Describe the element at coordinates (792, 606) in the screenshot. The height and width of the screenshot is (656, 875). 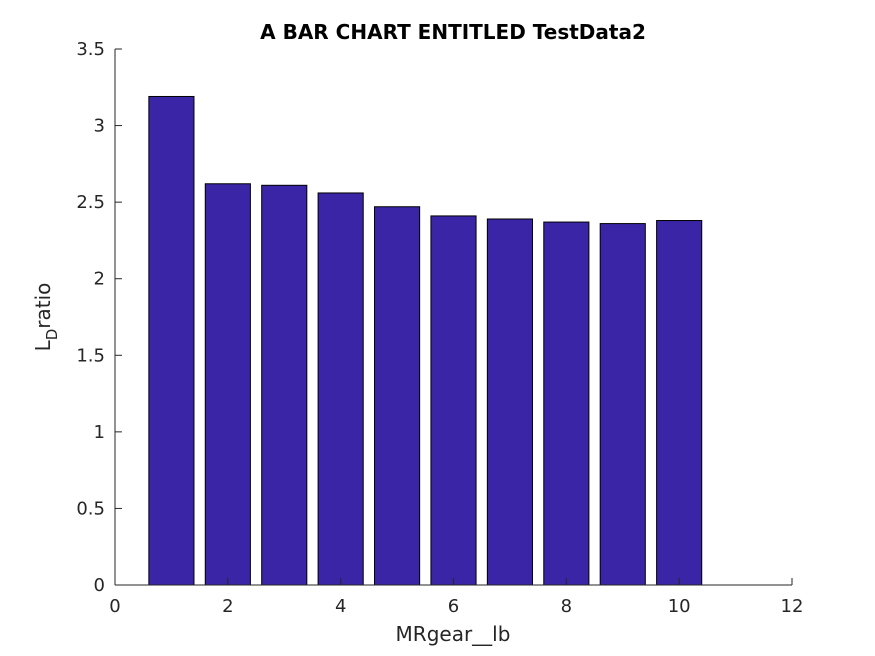
I see `x-tick-label: 12` at that location.